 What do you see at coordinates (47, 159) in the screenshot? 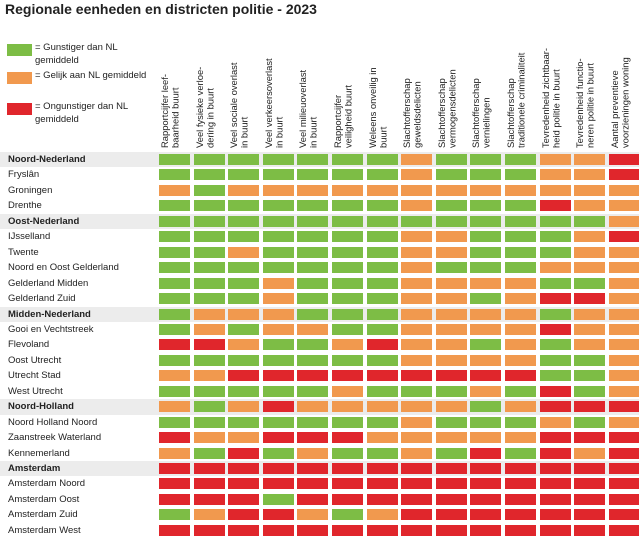
I see `row-label: Noord-Nederland` at bounding box center [47, 159].